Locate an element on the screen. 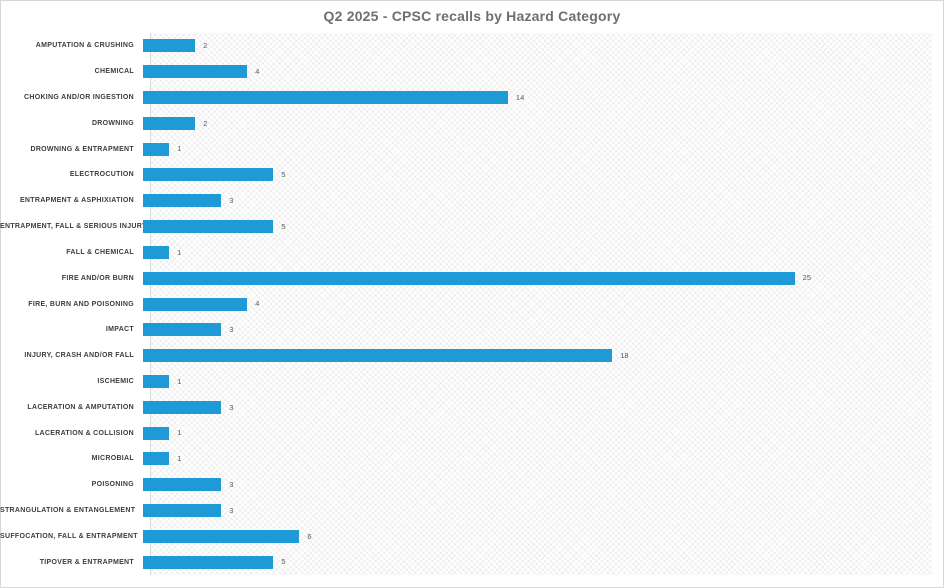  category-label: MICROBIAL is located at coordinates (112, 459).